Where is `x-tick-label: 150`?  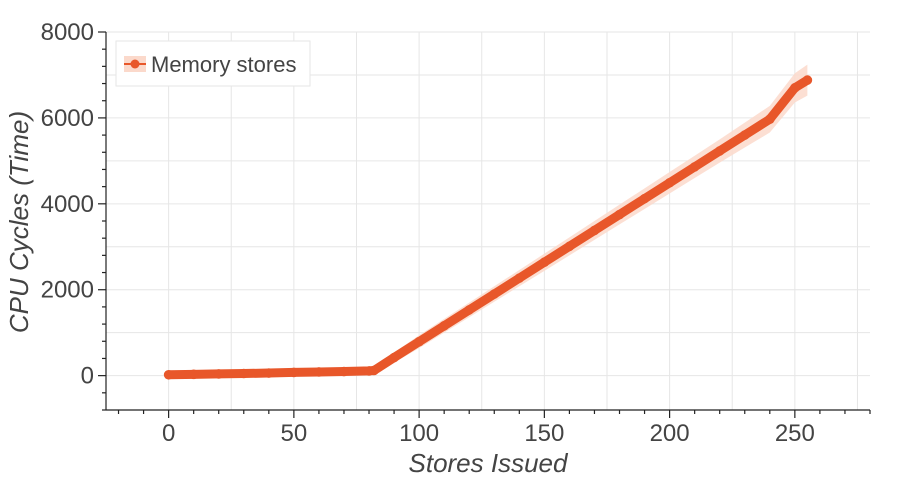 x-tick-label: 150 is located at coordinates (544, 433).